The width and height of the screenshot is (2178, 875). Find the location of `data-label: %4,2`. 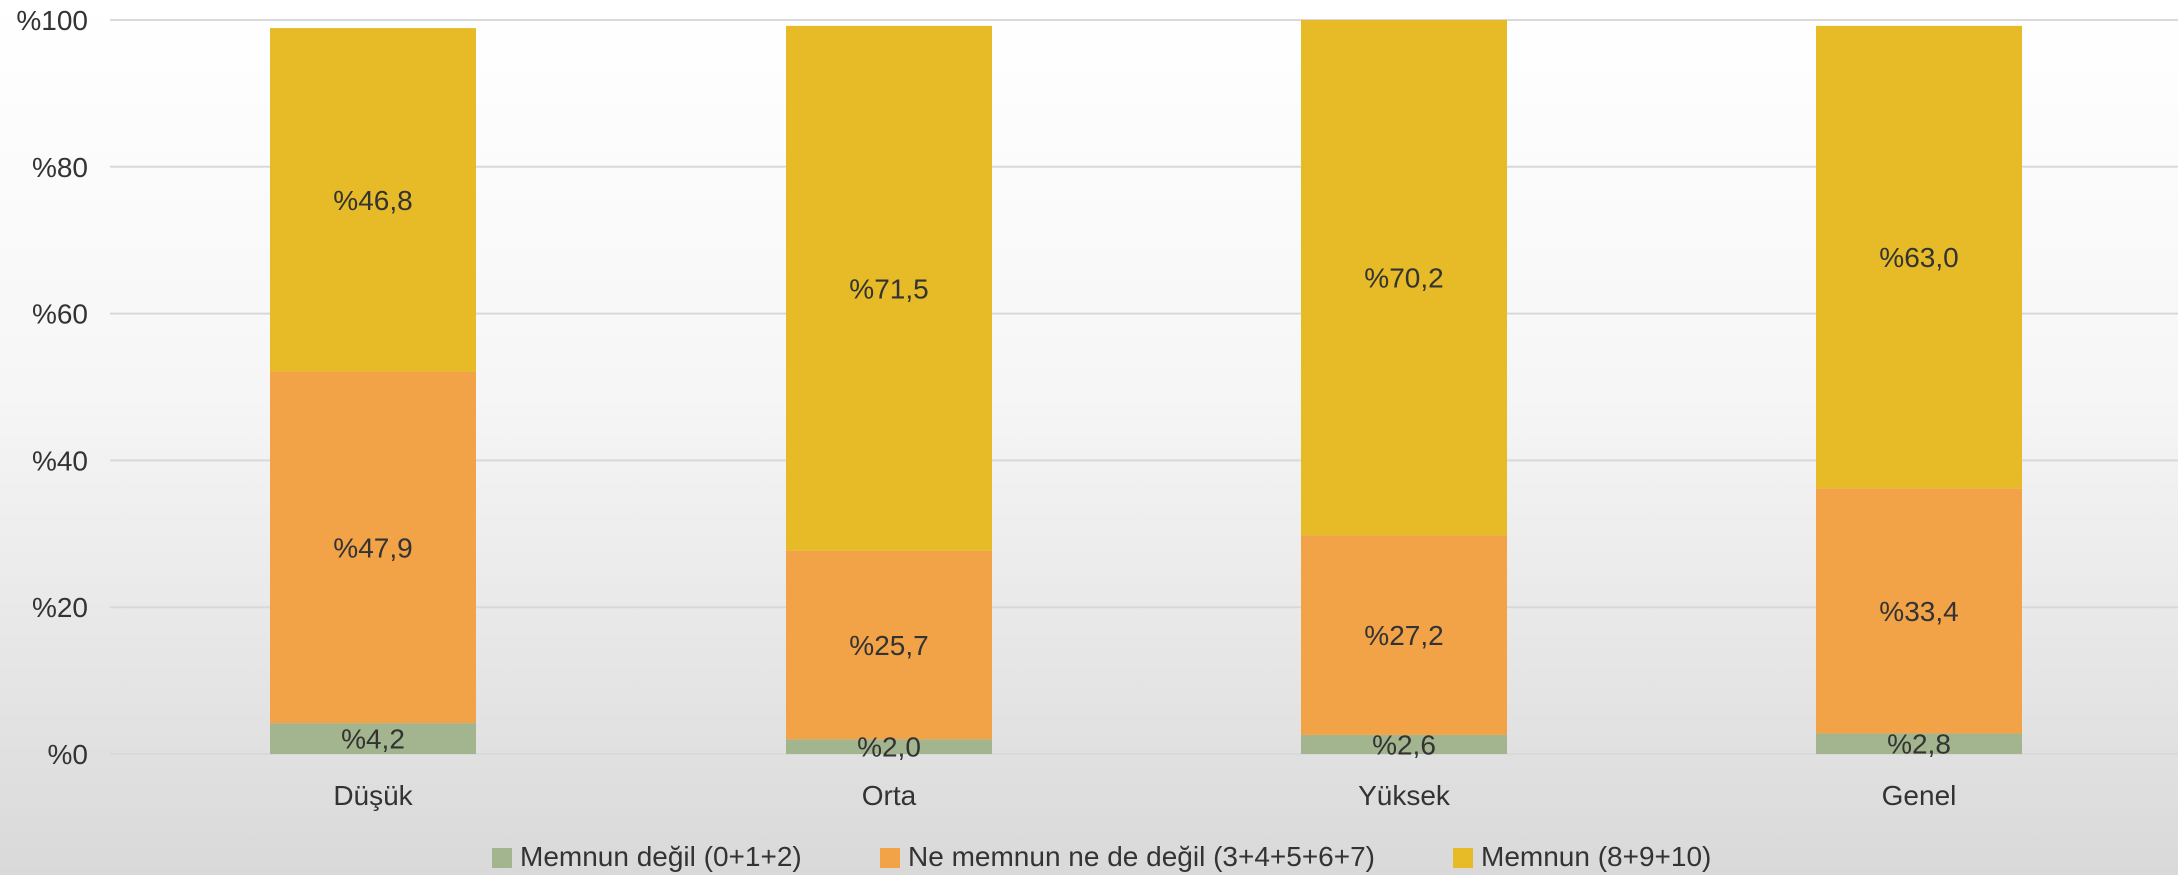

data-label: %4,2 is located at coordinates (373, 739).